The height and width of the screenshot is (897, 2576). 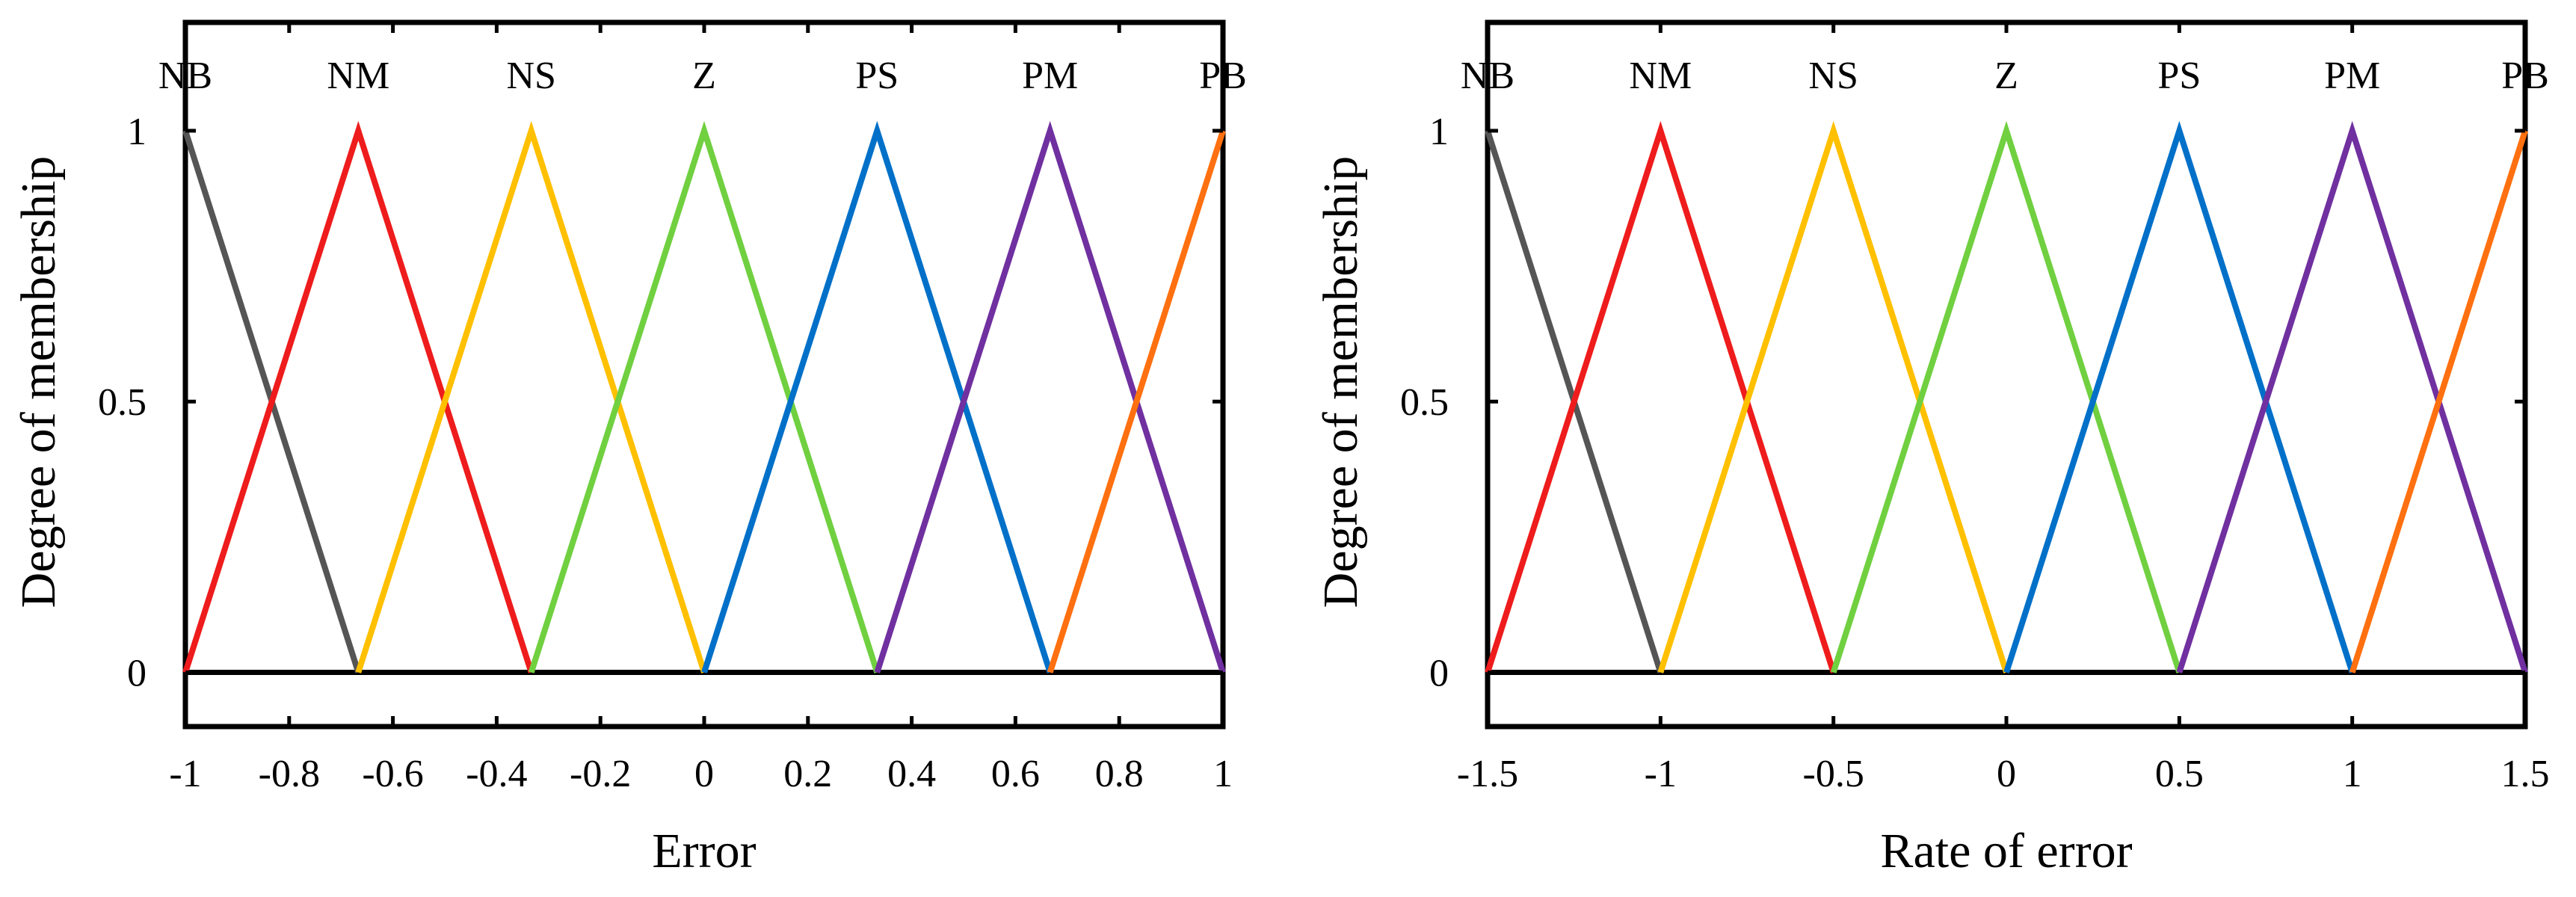 I want to click on x-axis-label: Rate of error, so click(x=2006, y=851).